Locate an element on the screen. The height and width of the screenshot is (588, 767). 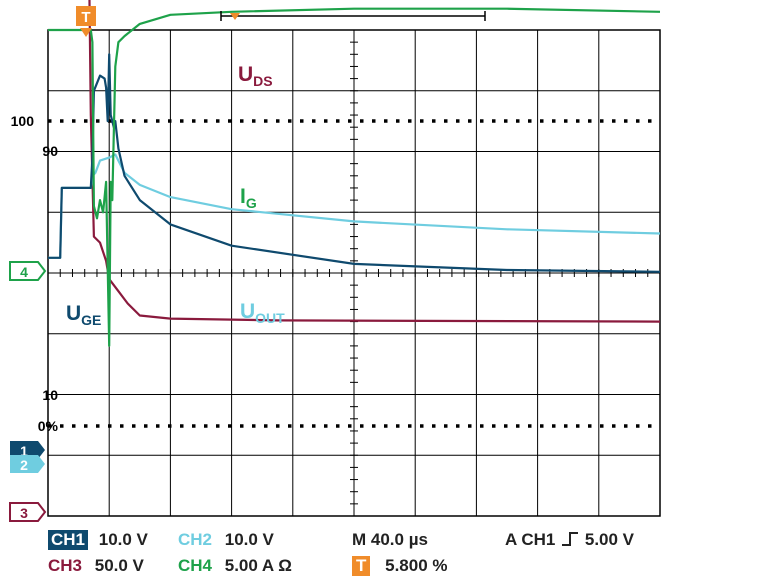
ch1-marker: 1 is located at coordinates (27, 450).